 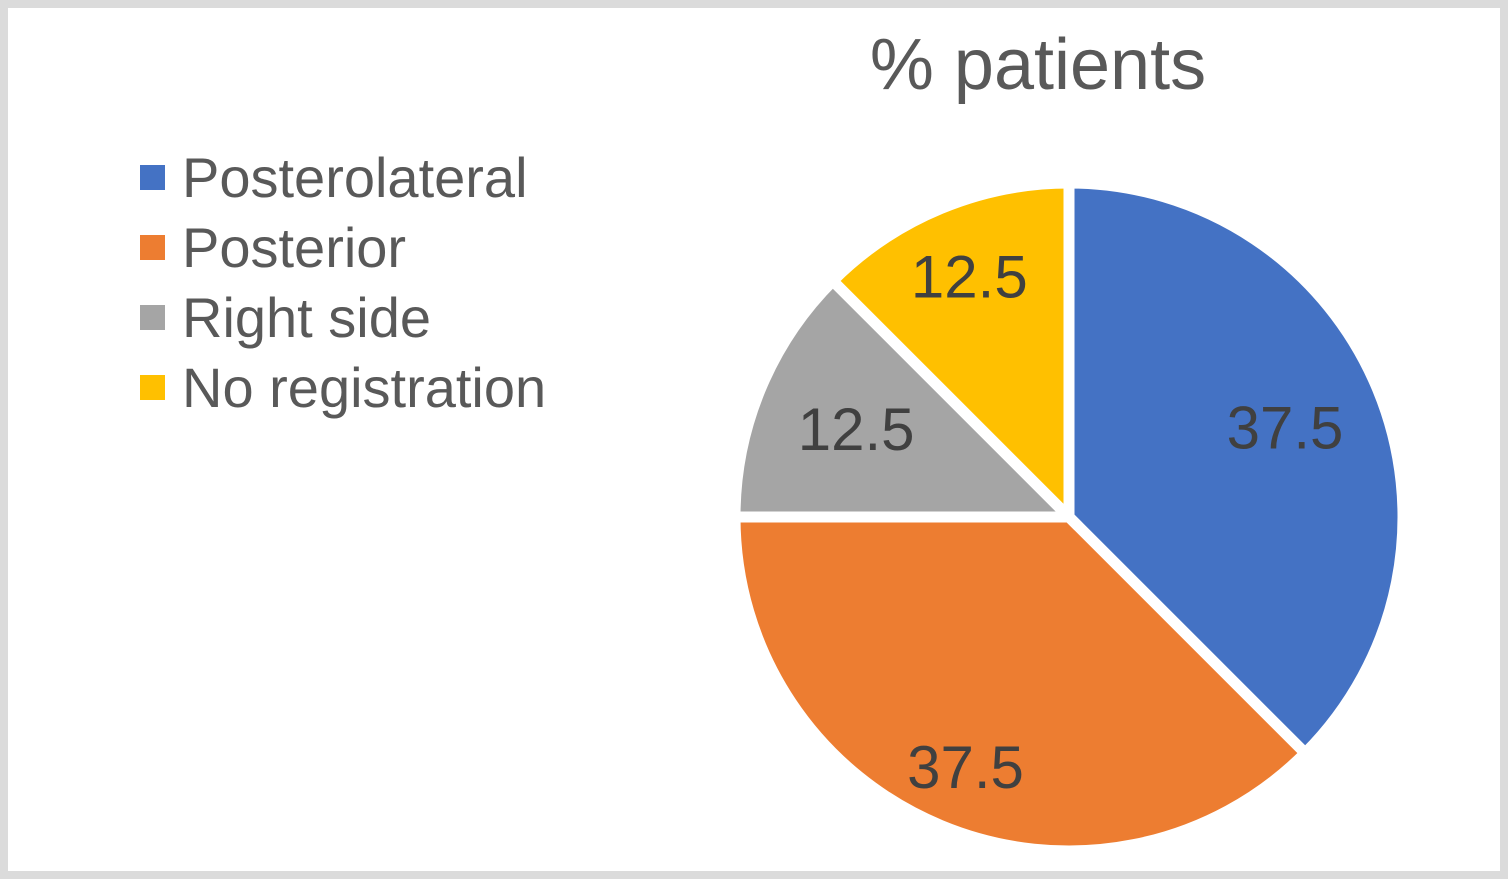 I want to click on legend-label: Posterolateral, so click(x=355, y=177).